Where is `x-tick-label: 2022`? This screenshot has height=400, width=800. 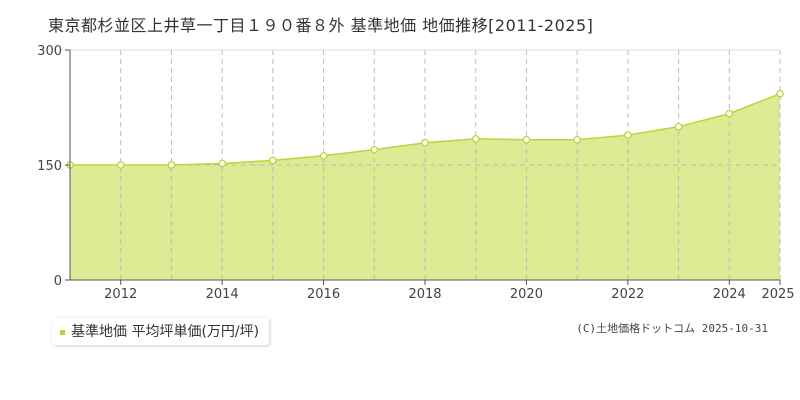
x-tick-label: 2022 is located at coordinates (627, 294).